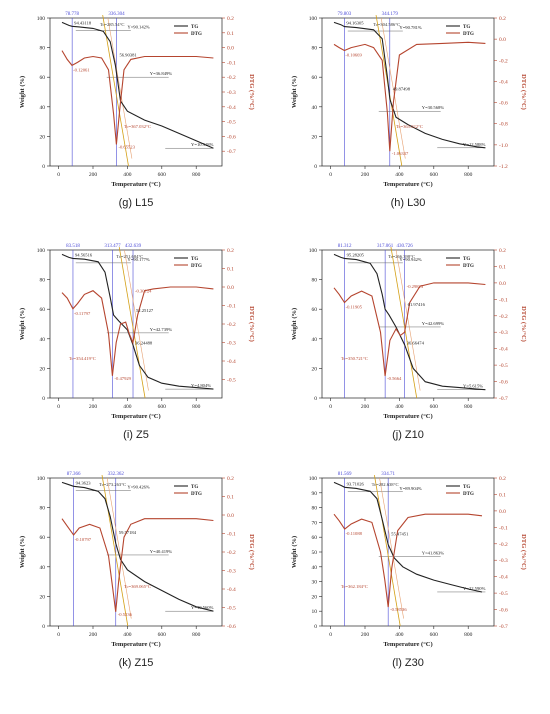  Describe the element at coordinates (415, 286) in the screenshot. I see `annot-dtg-second: -0.29823` at that location.